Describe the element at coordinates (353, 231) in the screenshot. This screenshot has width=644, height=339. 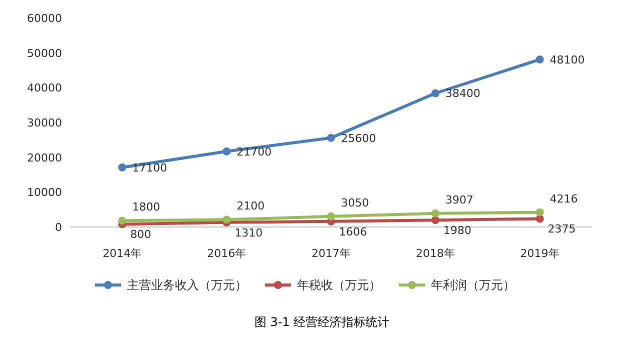
I see `data-label: 1606` at that location.